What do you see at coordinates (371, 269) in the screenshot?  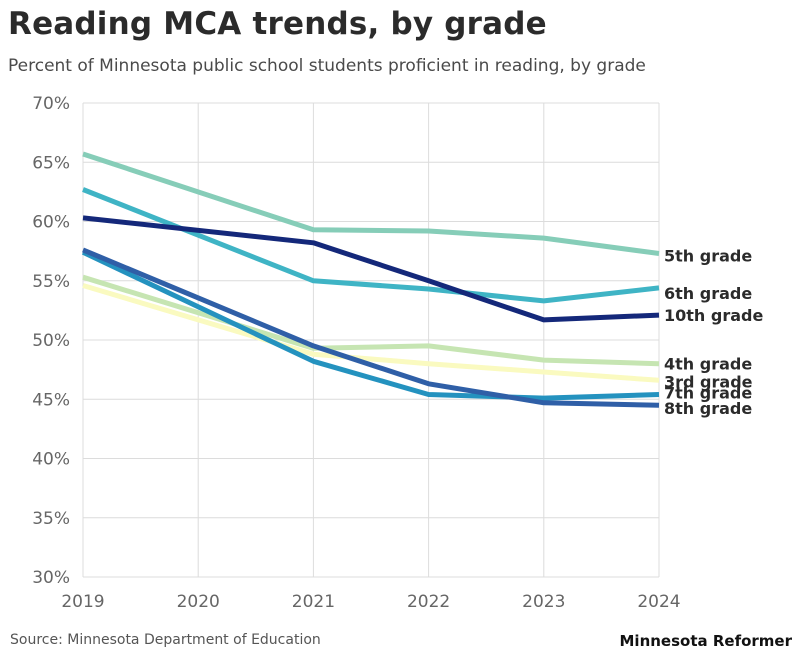 I see `series-line-10th-grade` at bounding box center [371, 269].